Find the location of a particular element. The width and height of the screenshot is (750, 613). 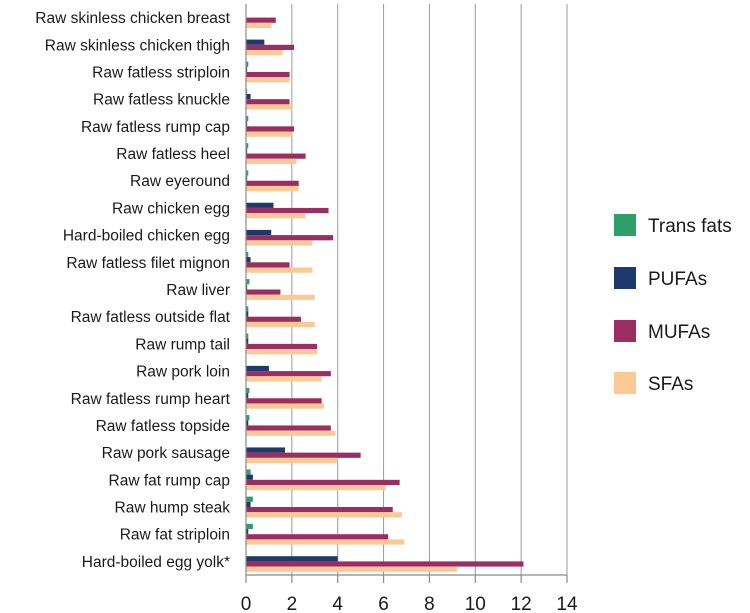

bar-mufas-raw-rump-tail is located at coordinates (282, 346).